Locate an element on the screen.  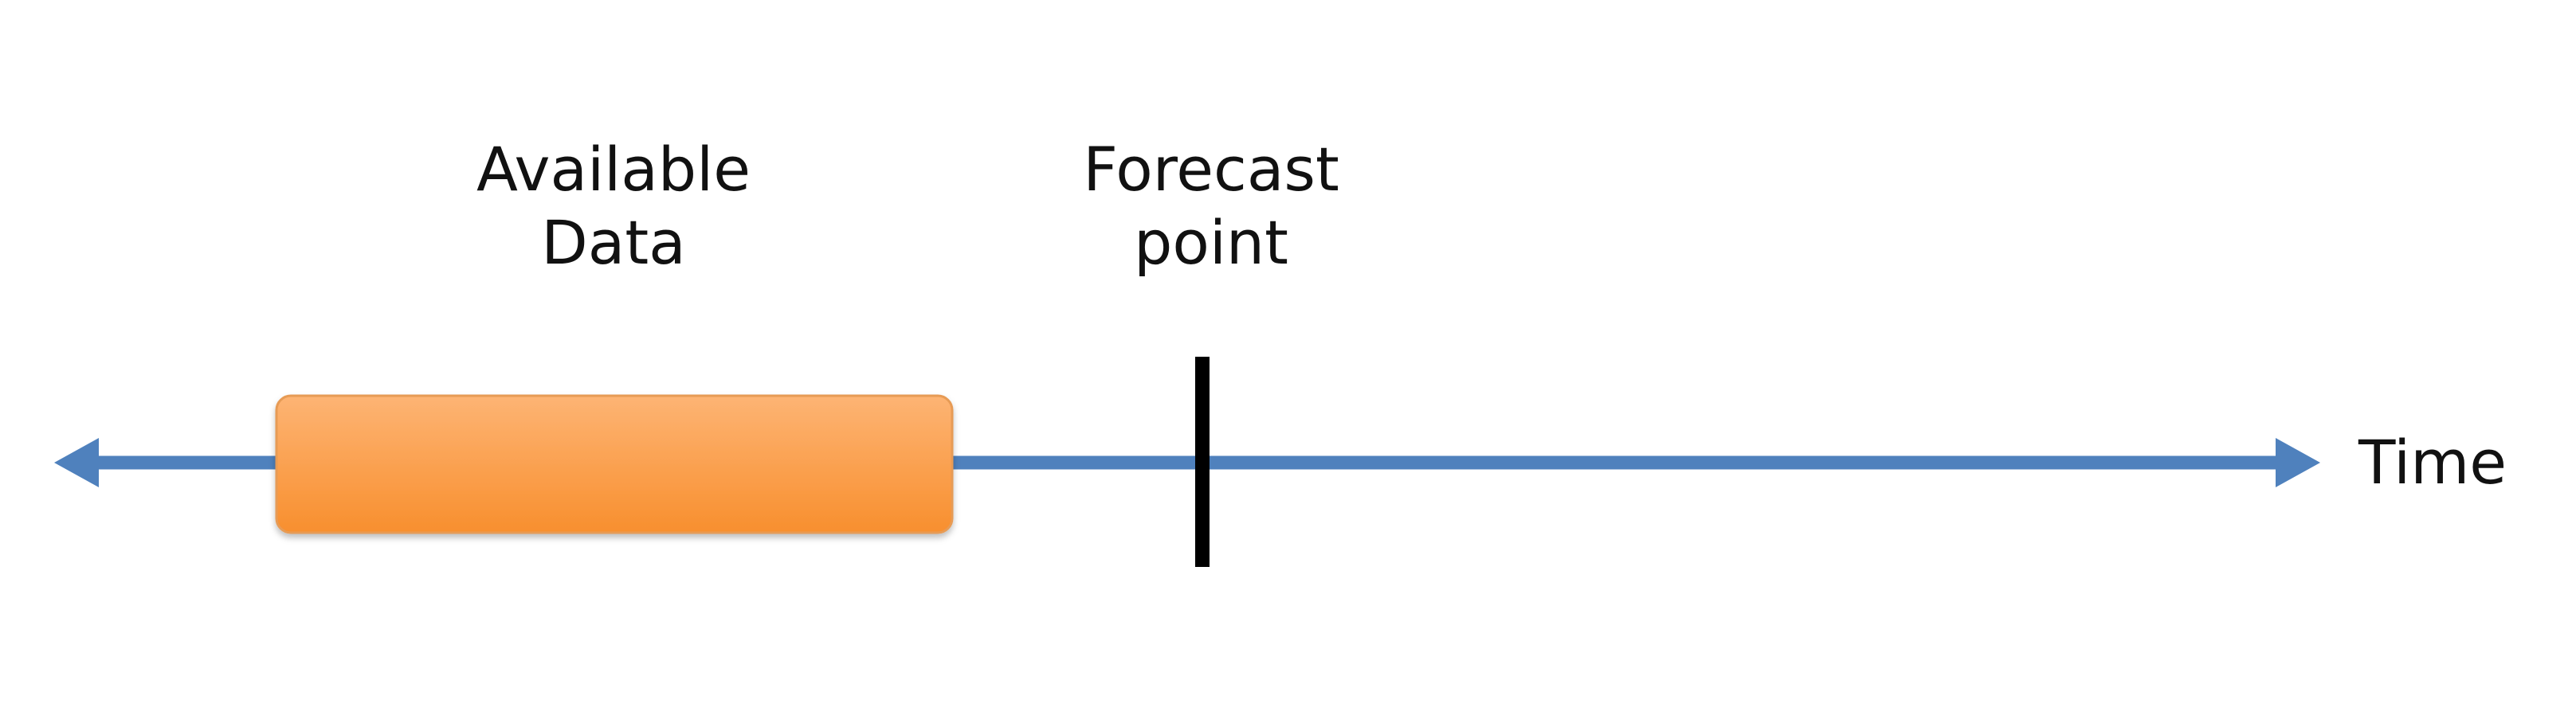
forecast-point-marker is located at coordinates (1202, 462).